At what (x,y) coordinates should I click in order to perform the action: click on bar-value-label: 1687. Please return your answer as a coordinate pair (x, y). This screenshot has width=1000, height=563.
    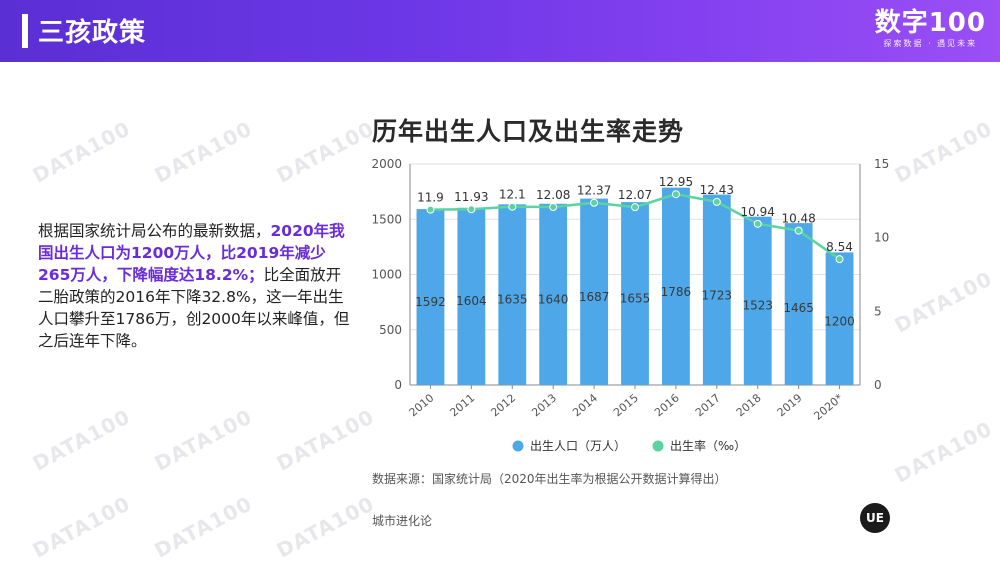
    Looking at the image, I should click on (594, 297).